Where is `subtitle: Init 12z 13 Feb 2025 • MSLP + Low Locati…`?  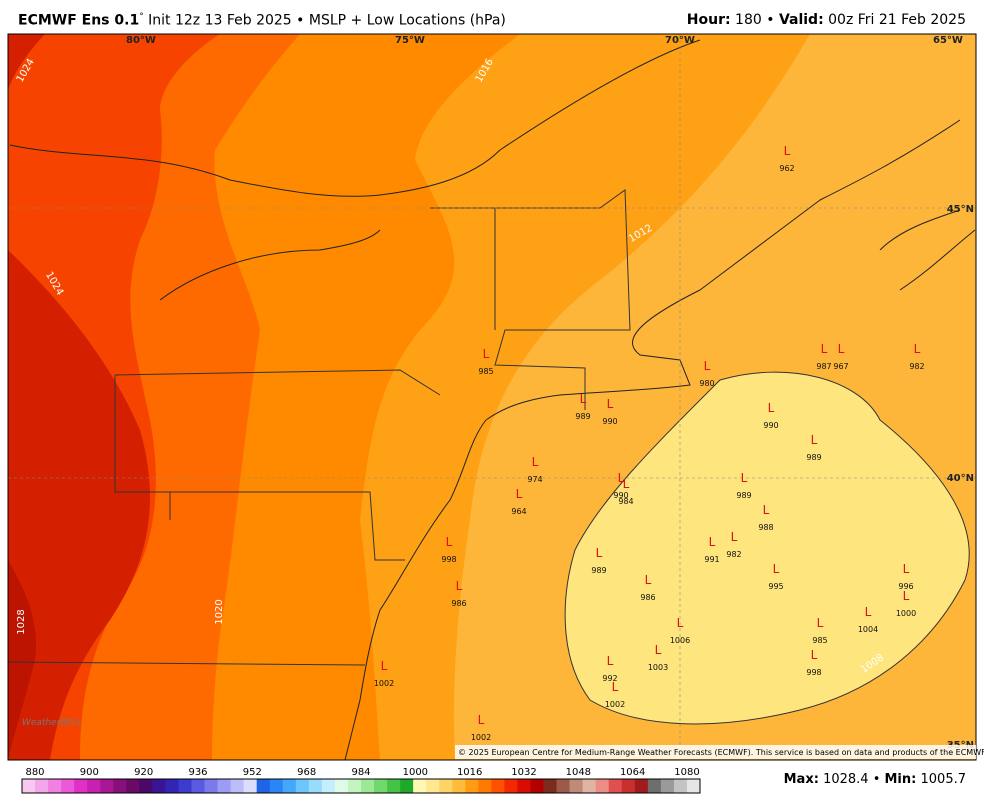 subtitle: Init 12z 13 Feb 2025 • MSLP + Low Locati… is located at coordinates (327, 20).